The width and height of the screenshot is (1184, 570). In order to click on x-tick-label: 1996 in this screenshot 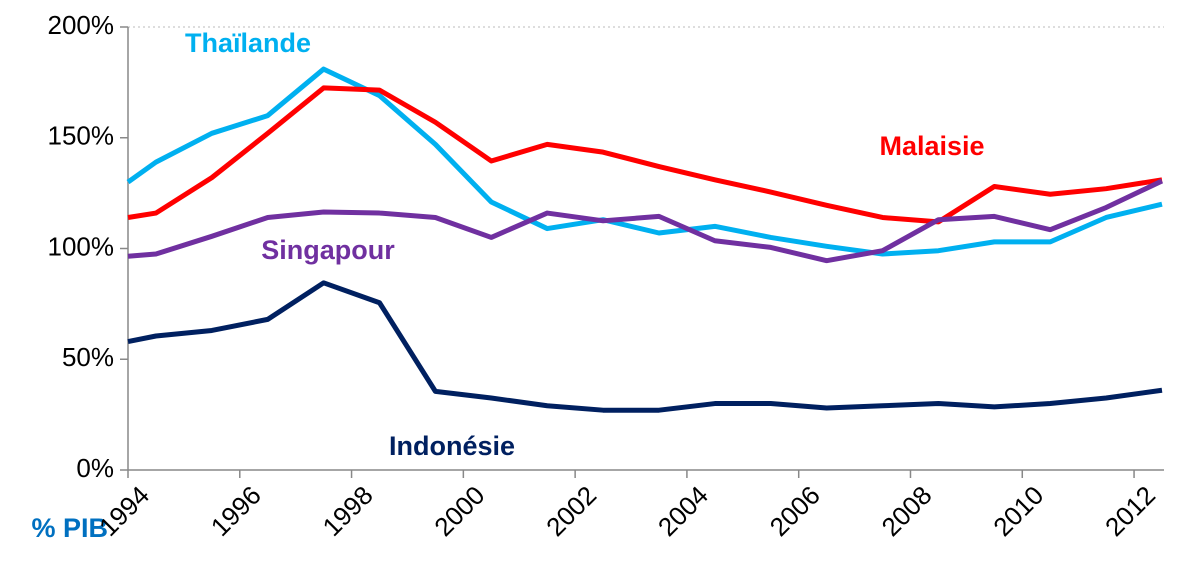, I will do `click(236, 511)`.